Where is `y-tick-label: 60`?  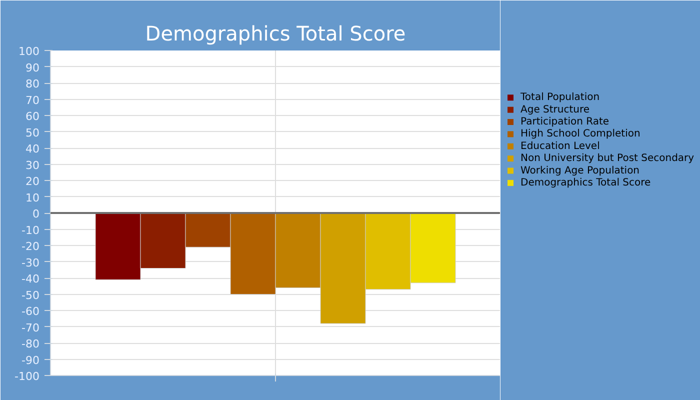
y-tick-label: 60 is located at coordinates (33, 116).